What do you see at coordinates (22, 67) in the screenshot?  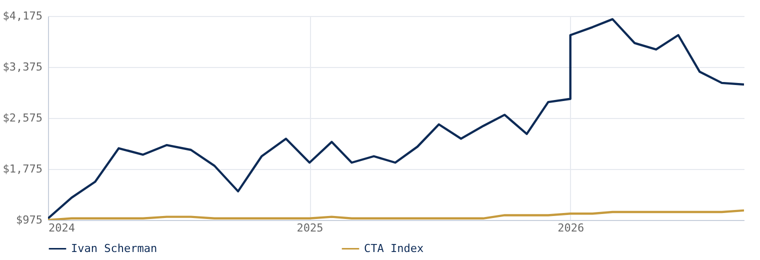 I see `y-tick-label: $3,375` at bounding box center [22, 67].